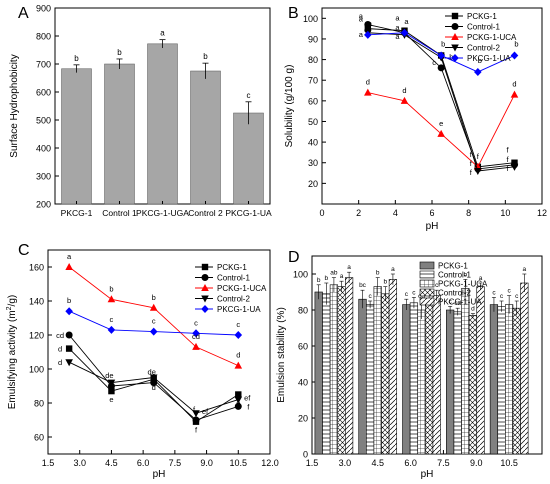 The height and width of the screenshot is (484, 550). I want to click on y-tick-label: 500, so click(43, 121).